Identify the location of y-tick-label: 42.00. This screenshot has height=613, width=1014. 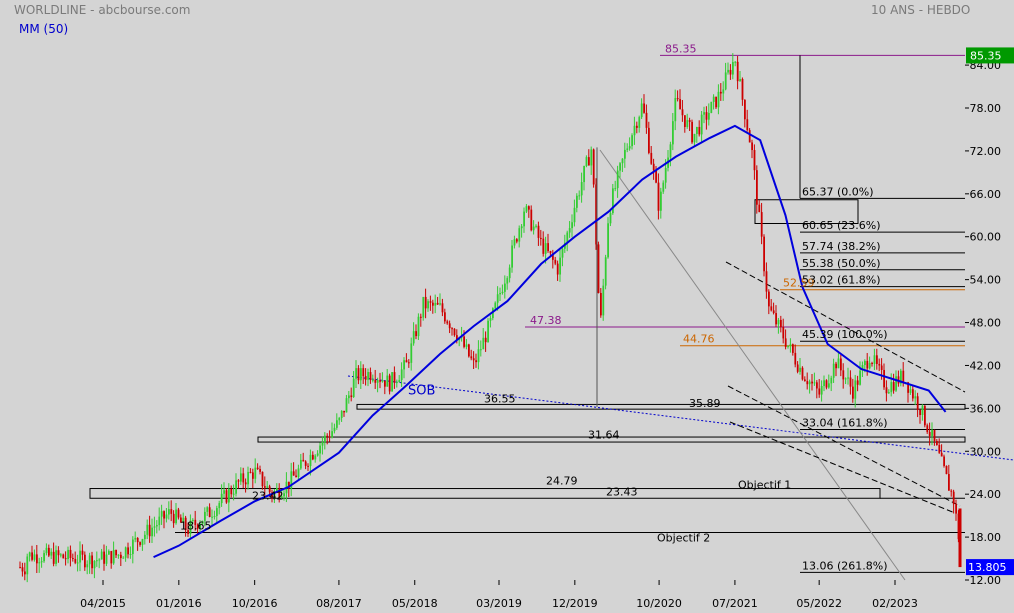
(986, 365).